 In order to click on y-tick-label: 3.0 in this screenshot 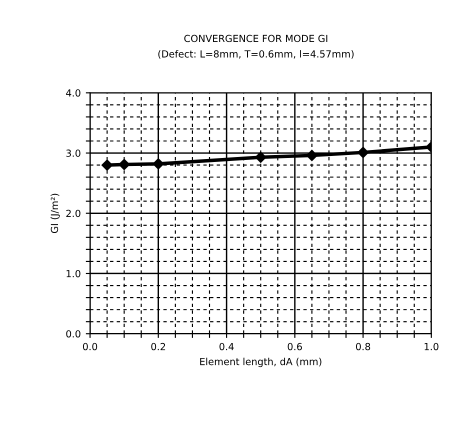, I will do `click(73, 153)`.